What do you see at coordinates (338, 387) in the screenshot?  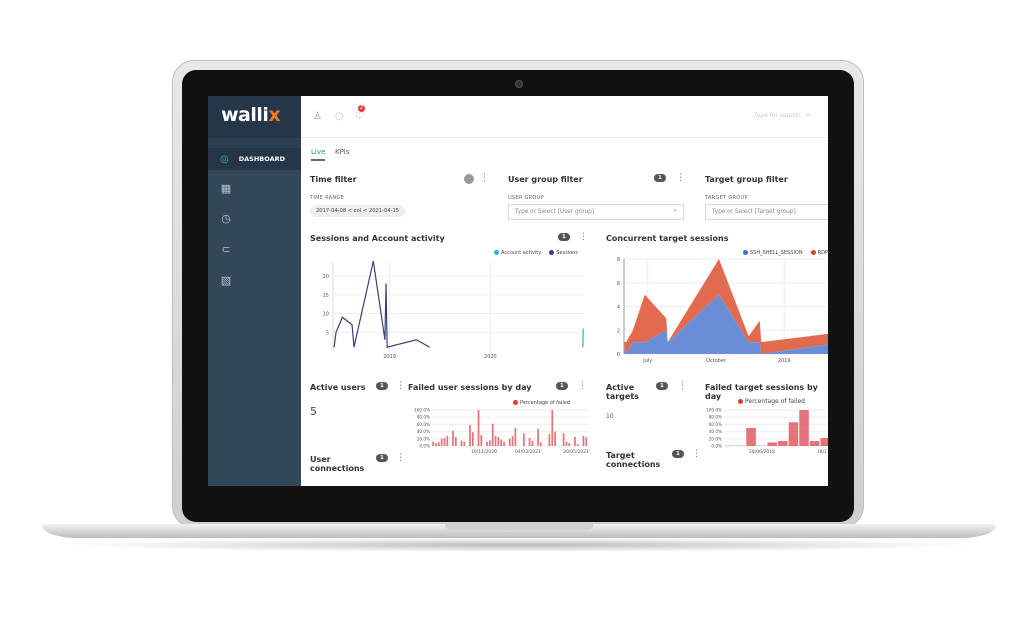 I see `active-users-title: Active users` at bounding box center [338, 387].